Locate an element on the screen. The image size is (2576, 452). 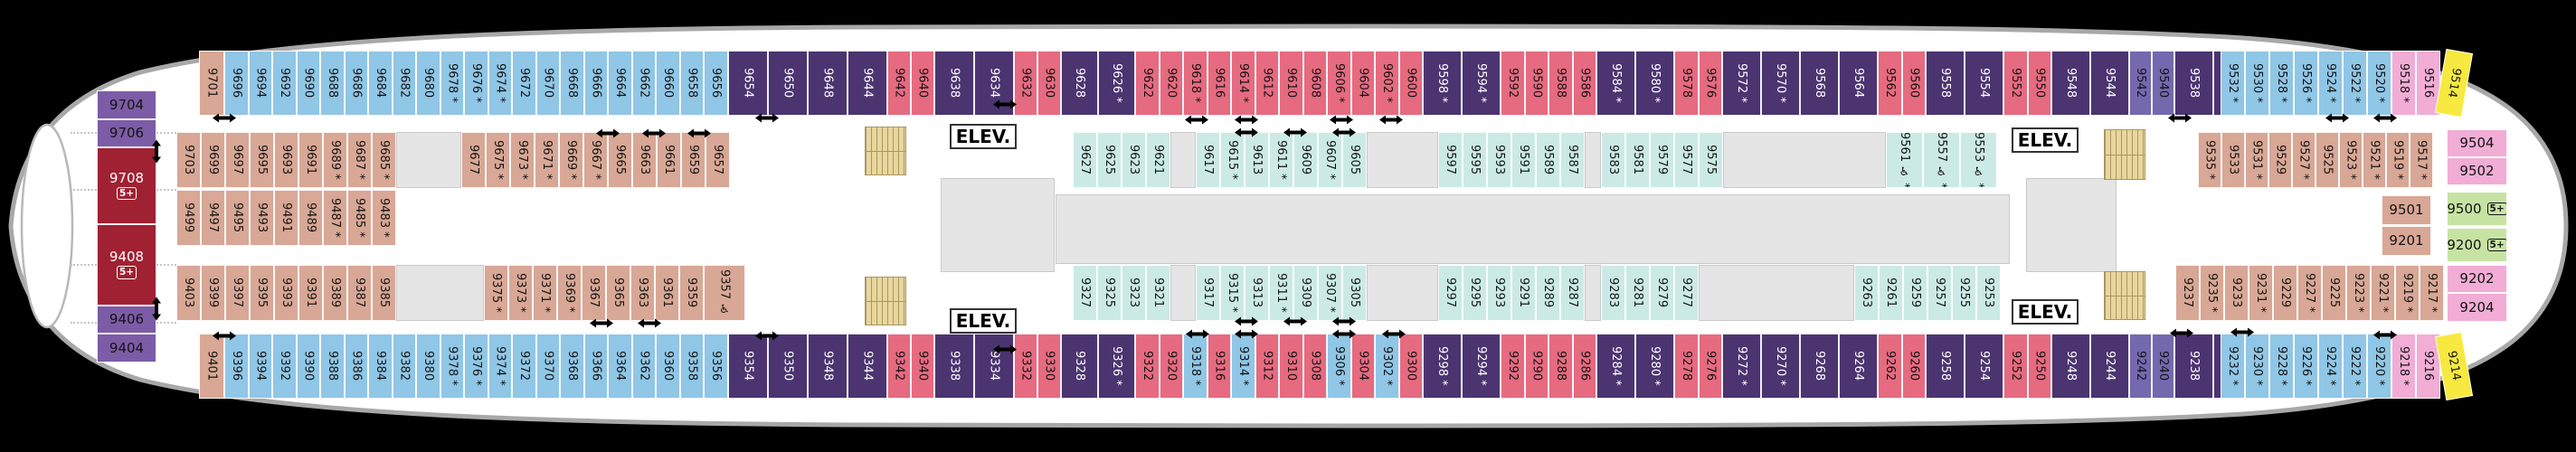
cabin-9328: 9328 is located at coordinates (1079, 366).